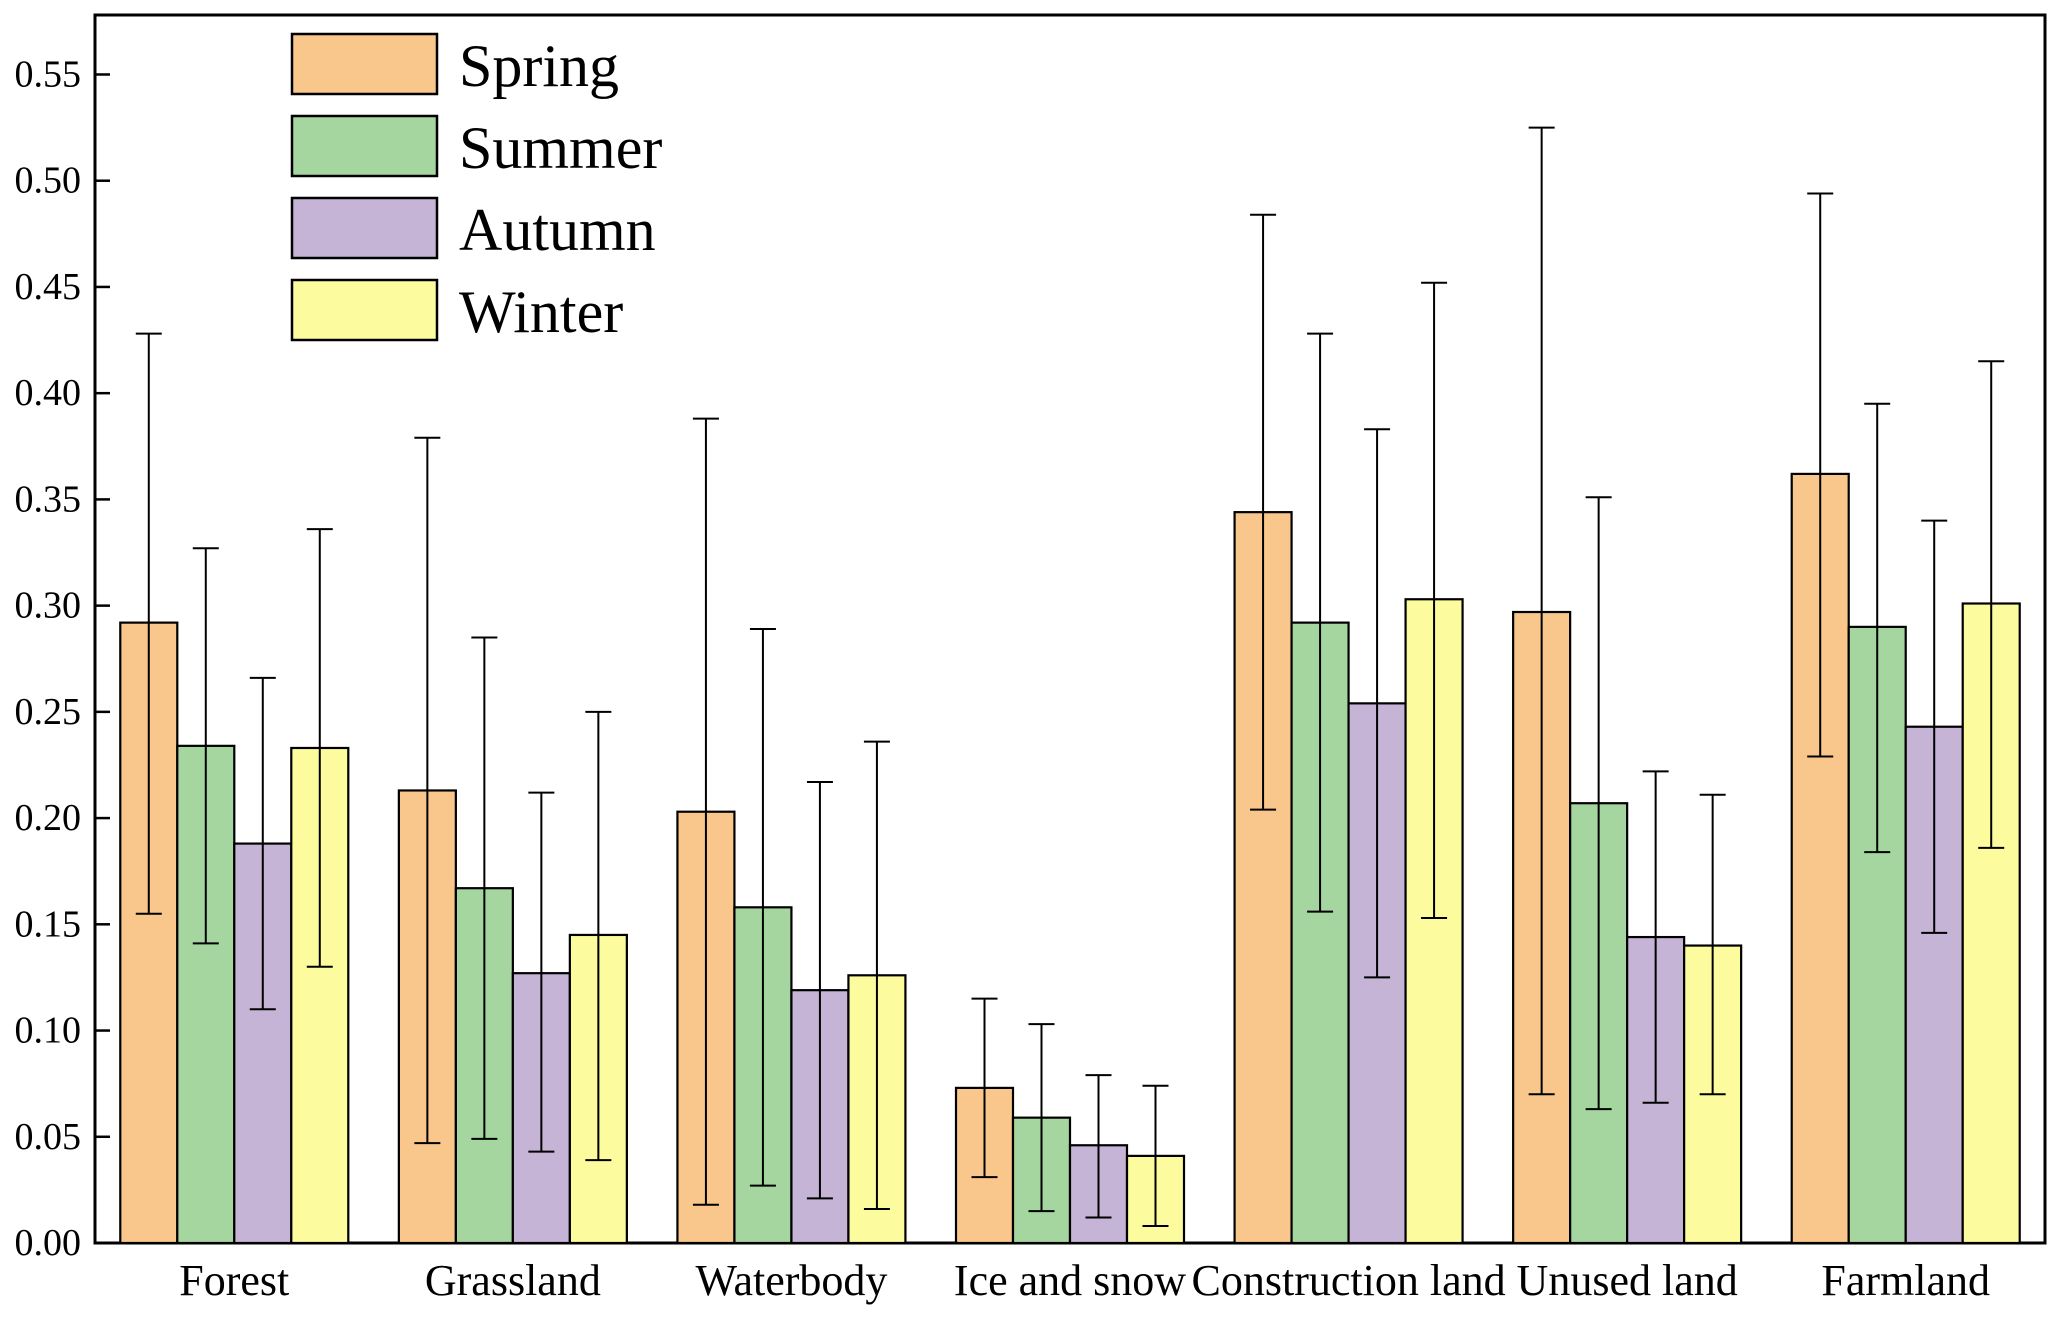  What do you see at coordinates (1349, 1280) in the screenshot?
I see `x-axis-label: Construction land` at bounding box center [1349, 1280].